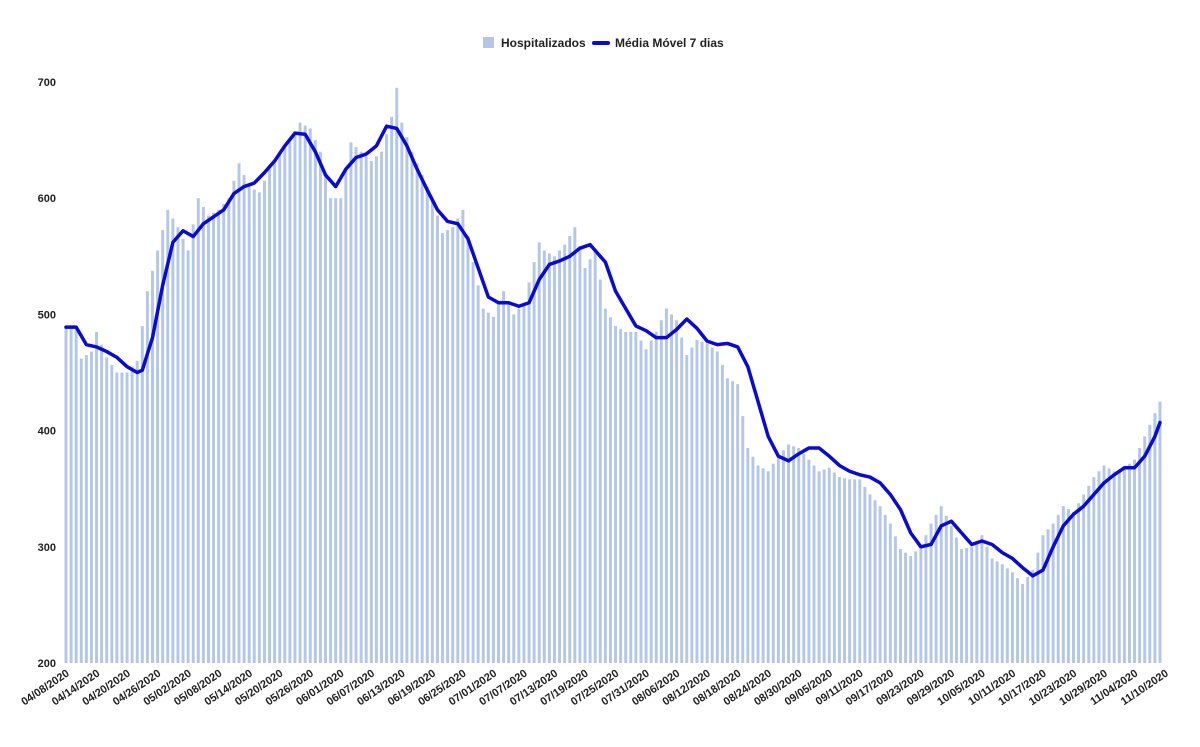 This screenshot has width=1200, height=747. Describe the element at coordinates (603, 43) in the screenshot. I see `legend: Hospitalizados Média Móvel 7 dias` at that location.